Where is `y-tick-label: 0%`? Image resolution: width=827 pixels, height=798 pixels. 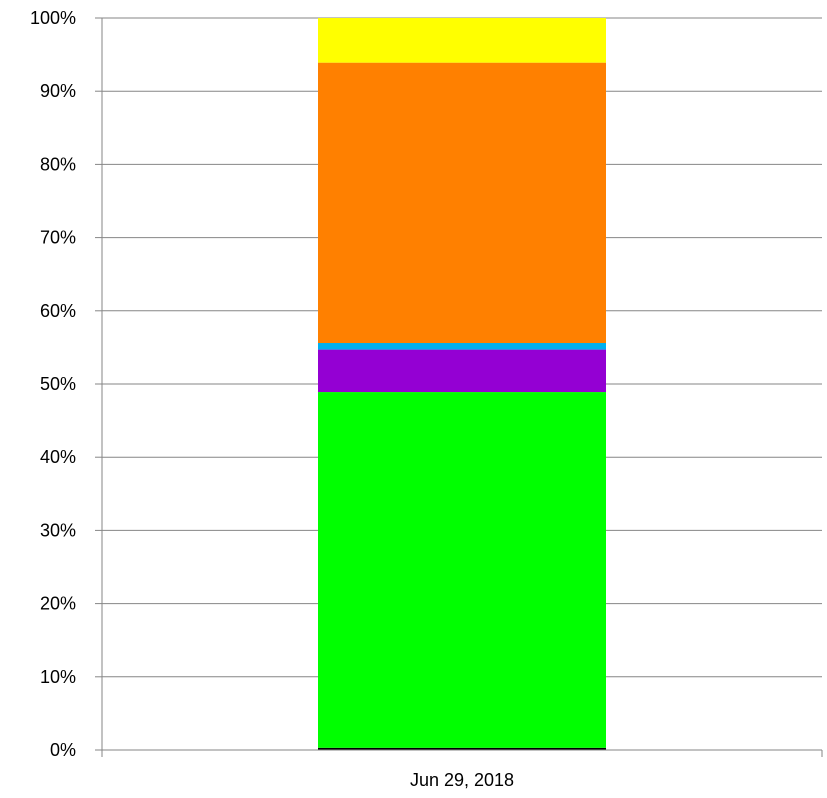
y-tick-label: 0% is located at coordinates (63, 750).